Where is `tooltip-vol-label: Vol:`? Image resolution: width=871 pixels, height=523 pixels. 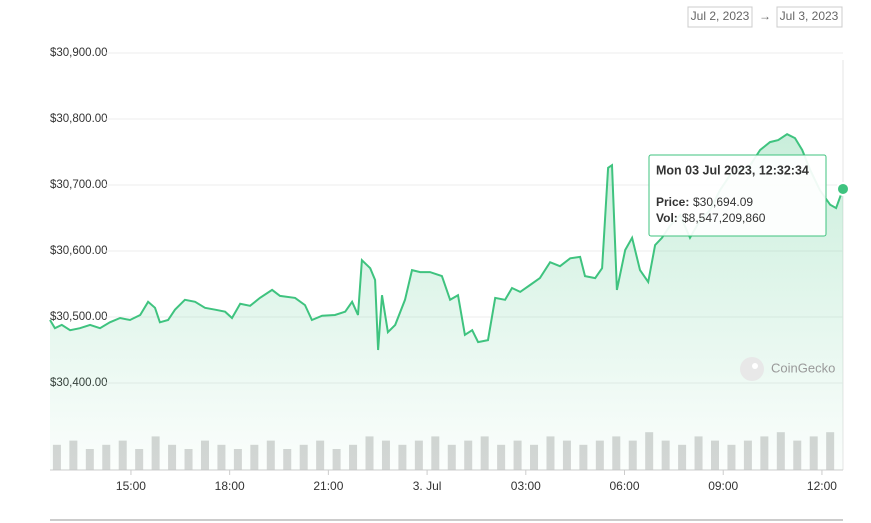
tooltip-vol-label: Vol: is located at coordinates (667, 218).